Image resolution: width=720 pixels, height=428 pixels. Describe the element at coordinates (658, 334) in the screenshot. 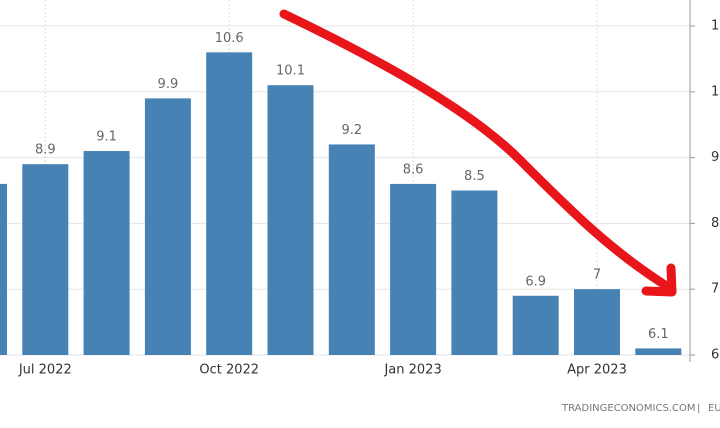

I see `value-label: 6.1` at that location.